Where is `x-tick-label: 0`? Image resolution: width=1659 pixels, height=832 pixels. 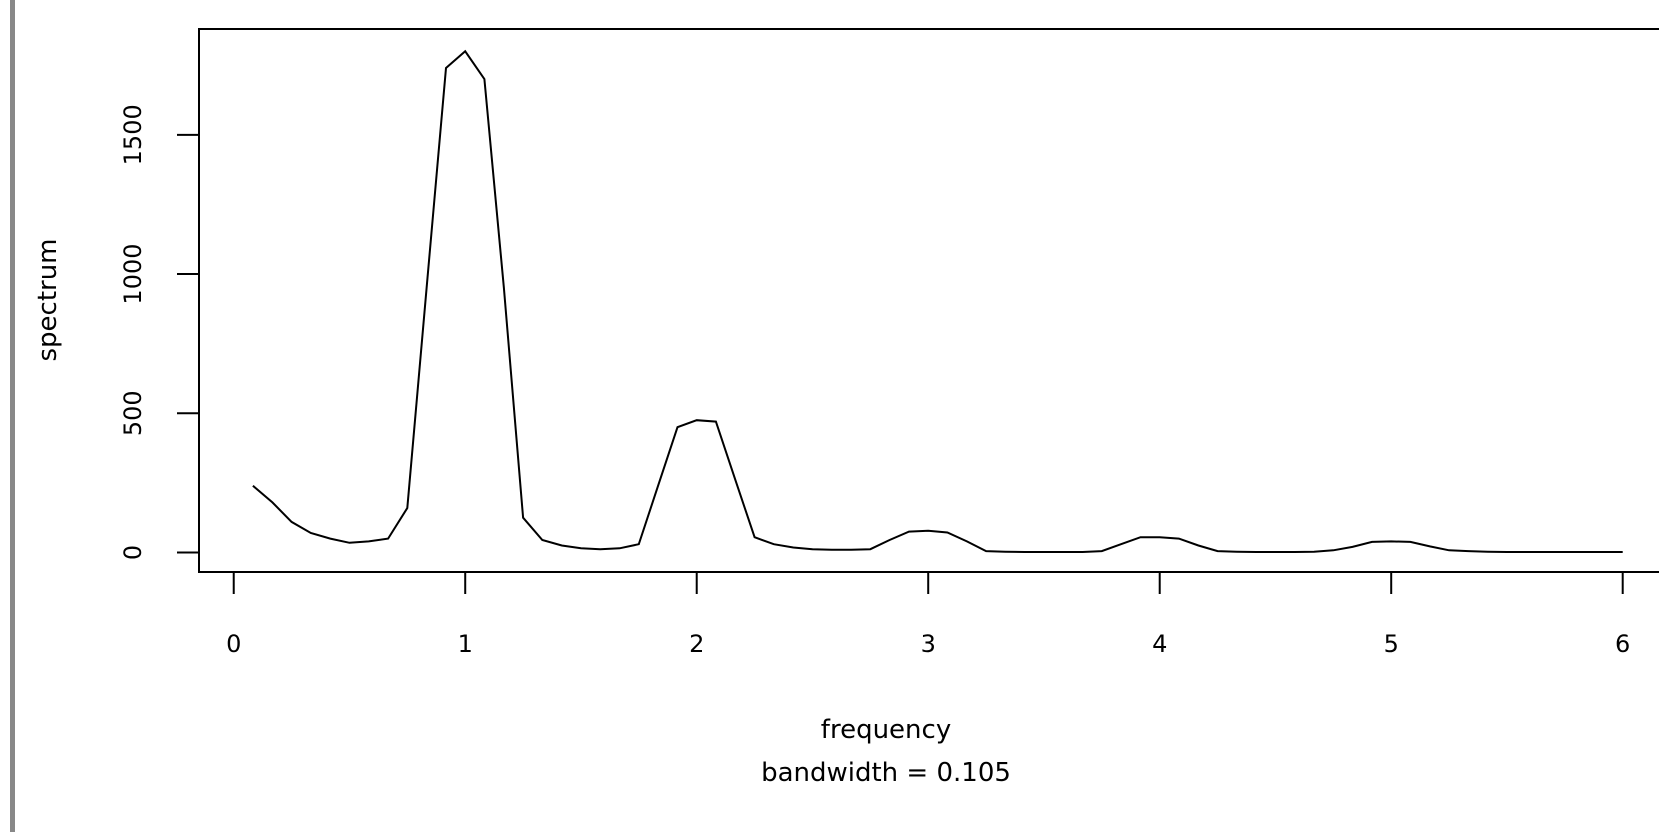
x-tick-label: 0 is located at coordinates (233, 644).